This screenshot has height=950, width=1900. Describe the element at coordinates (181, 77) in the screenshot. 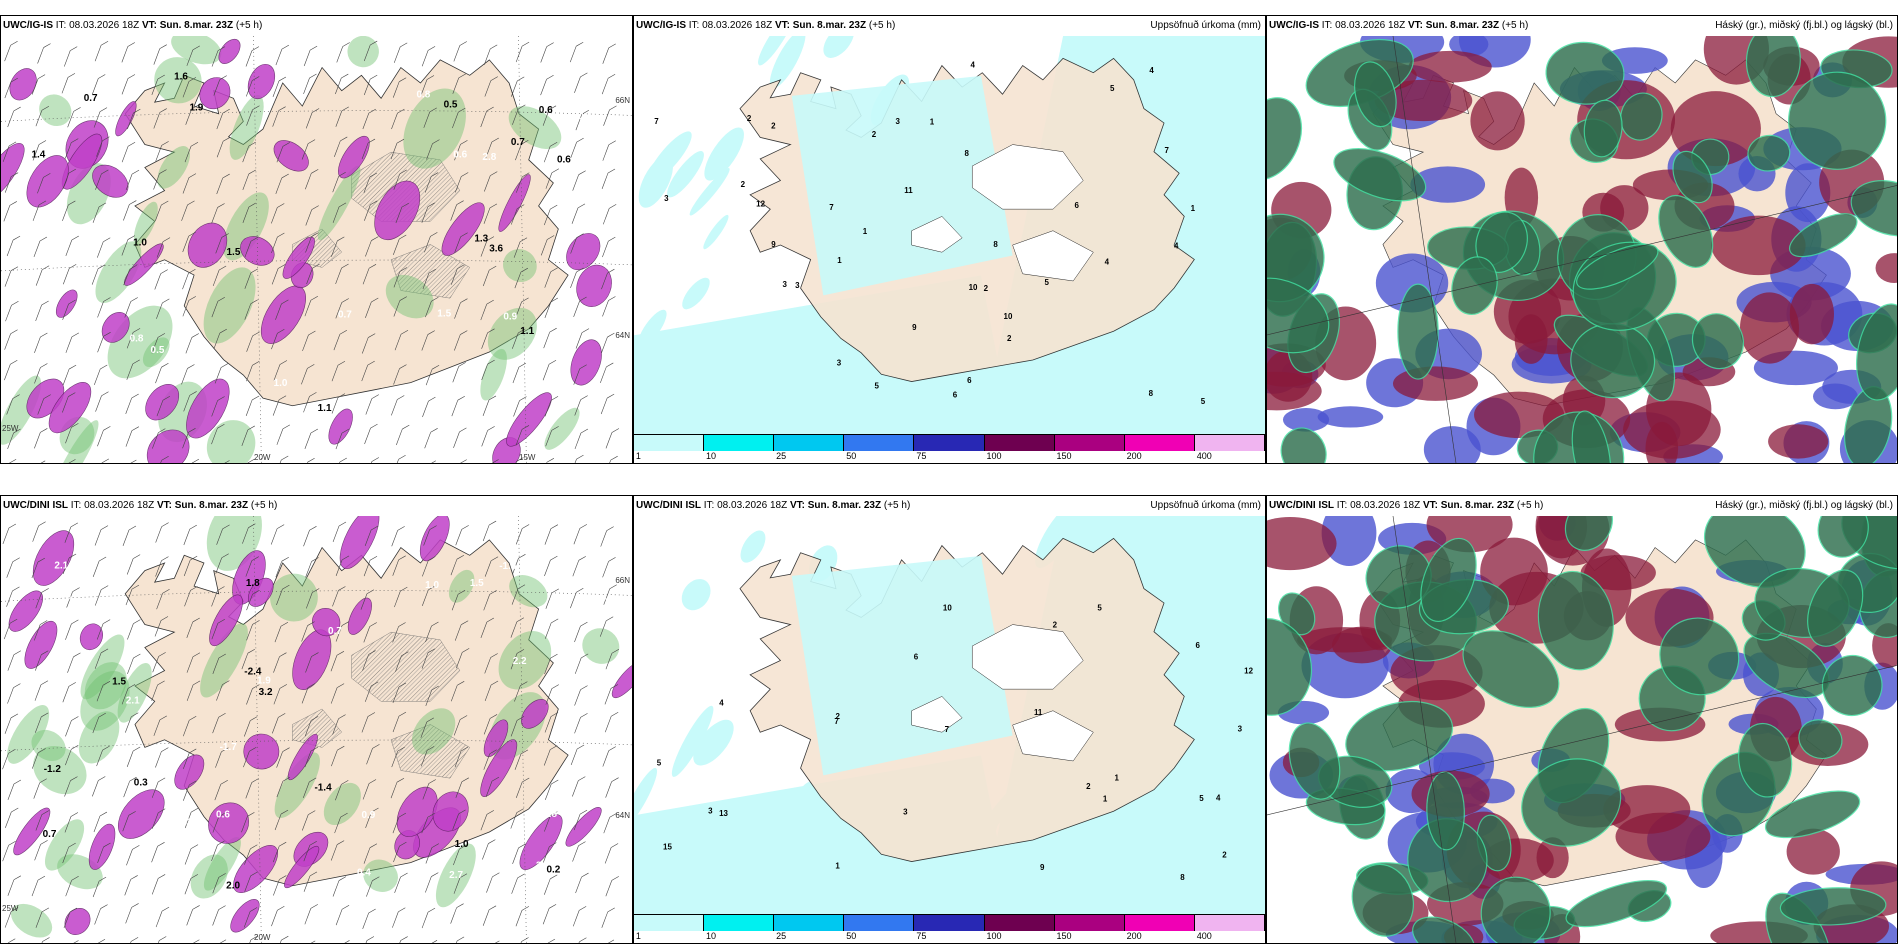

I see `value-label: 1.6` at that location.